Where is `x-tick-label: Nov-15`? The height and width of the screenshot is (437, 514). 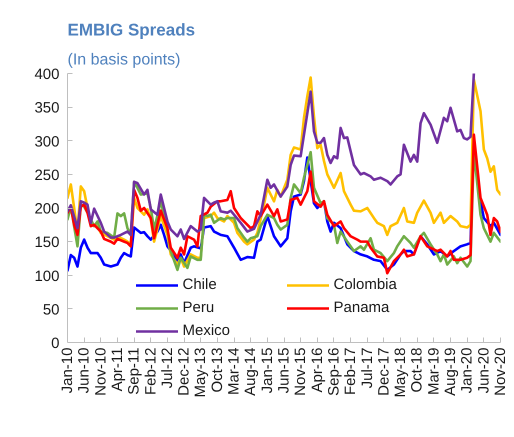
x-tick-label: Nov-15 is located at coordinates (301, 371).